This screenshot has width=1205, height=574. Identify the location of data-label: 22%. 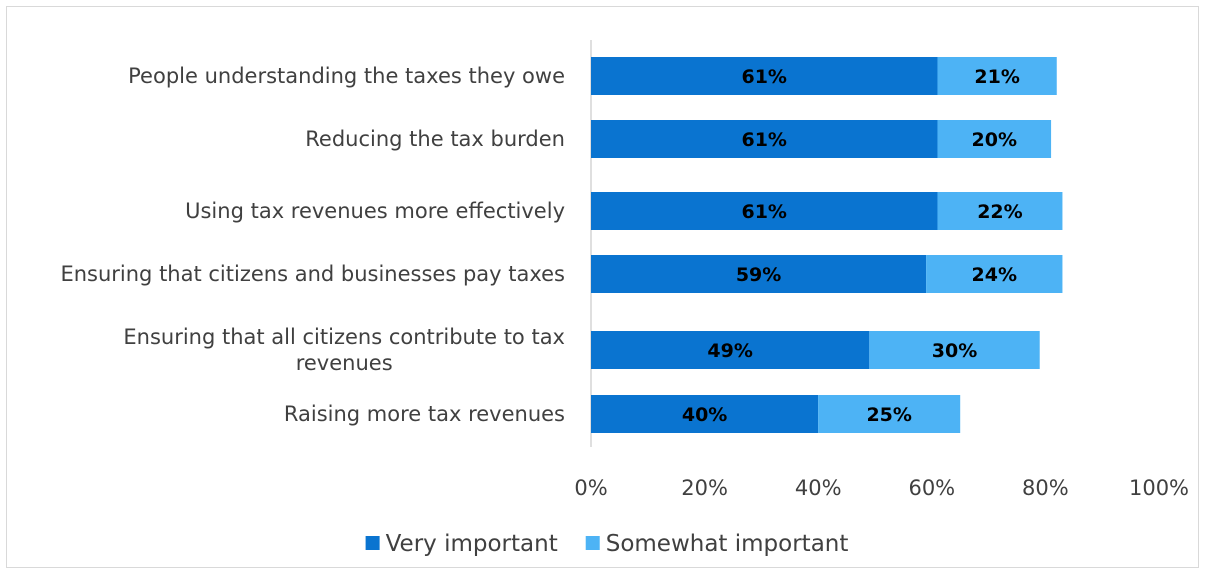
(999, 212).